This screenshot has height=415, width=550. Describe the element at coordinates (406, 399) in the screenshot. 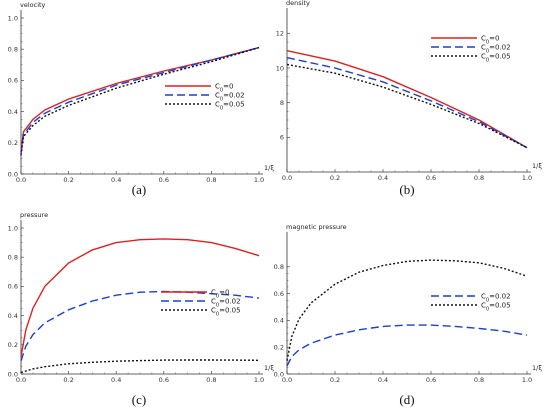

I see `panel-caption: (d)` at that location.